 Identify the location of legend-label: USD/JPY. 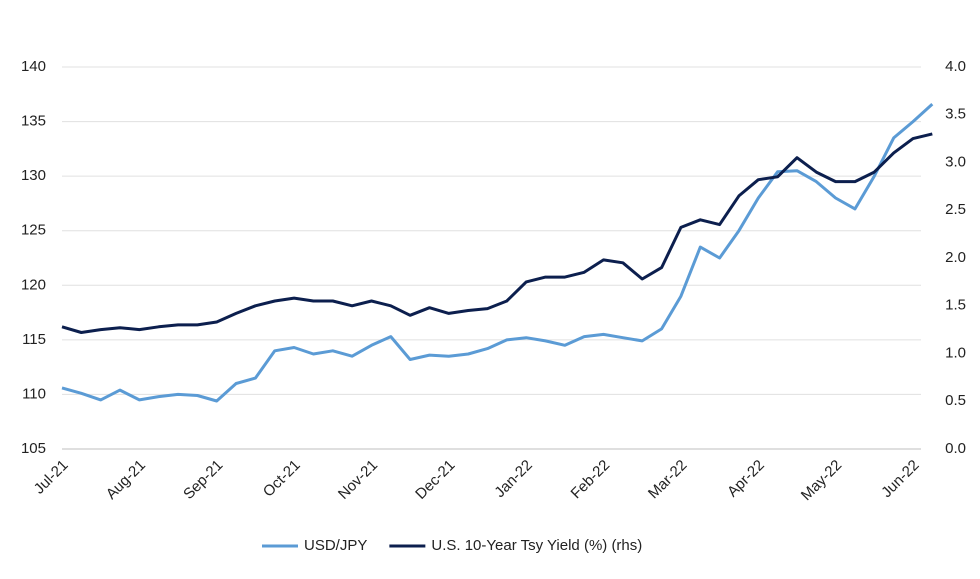
(335, 545).